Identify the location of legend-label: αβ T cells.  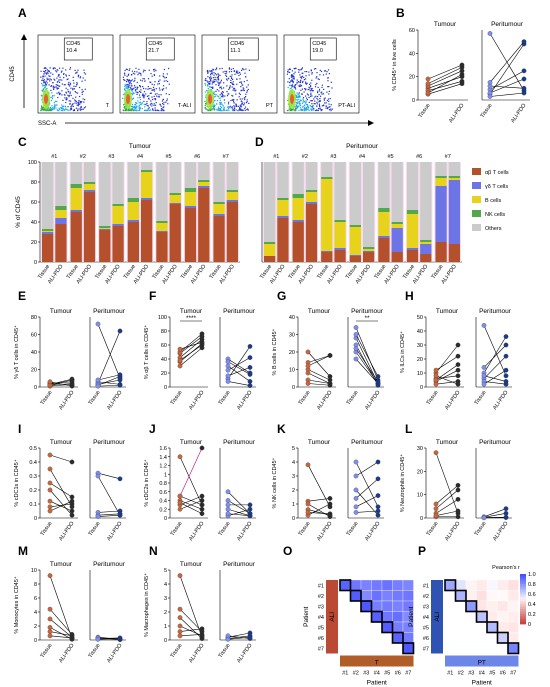
(497, 173).